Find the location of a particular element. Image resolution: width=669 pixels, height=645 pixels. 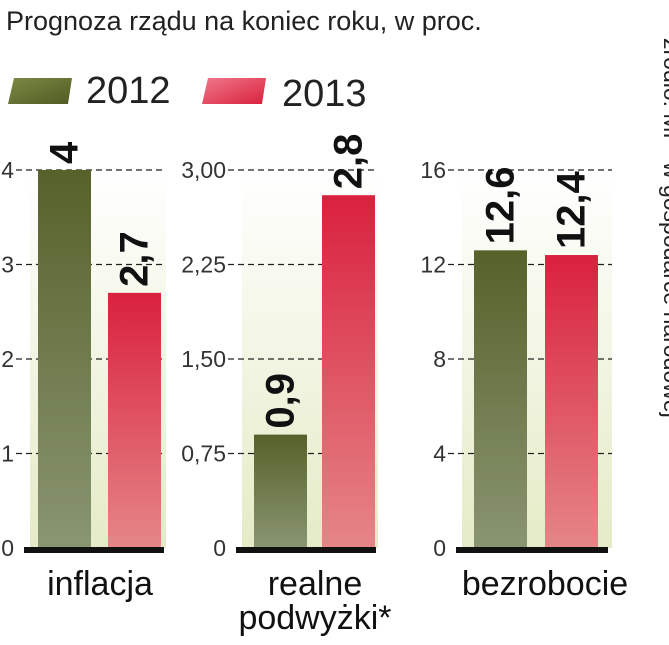

legend-label-2012: 2012 is located at coordinates (128, 91).